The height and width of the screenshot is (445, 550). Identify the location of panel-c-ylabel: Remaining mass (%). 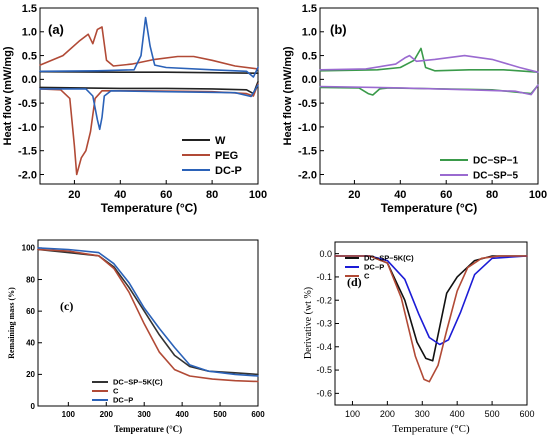
(11, 323).